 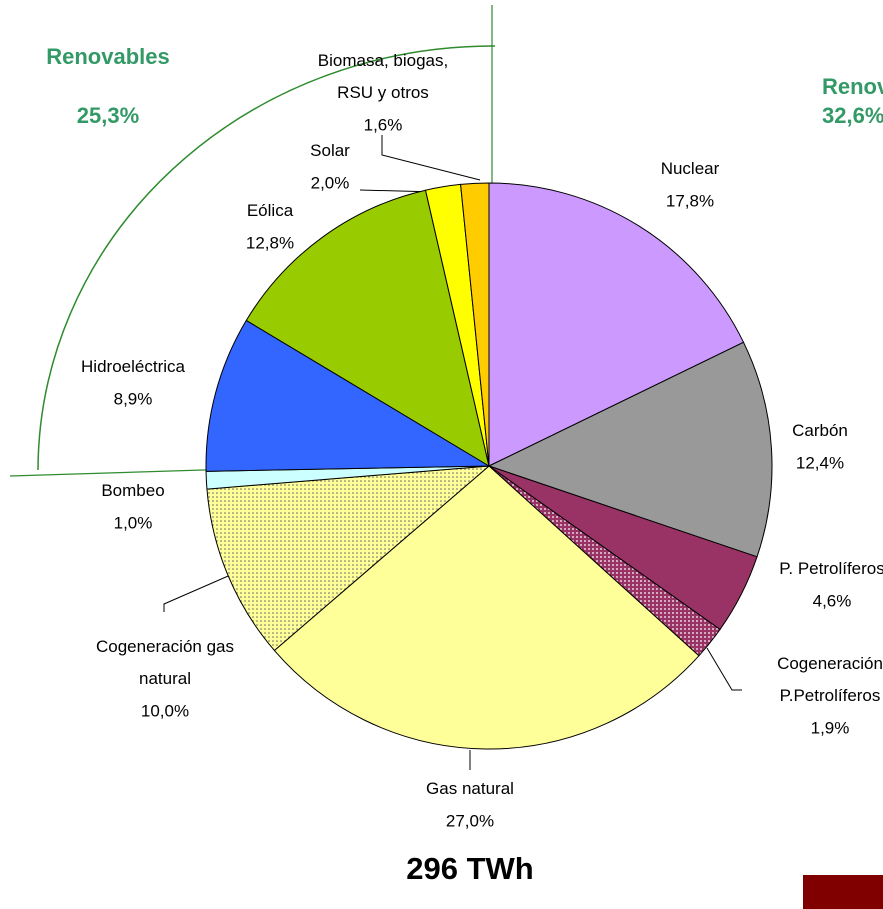 I want to click on label-line: Hidroeléctrica, so click(x=133, y=366).